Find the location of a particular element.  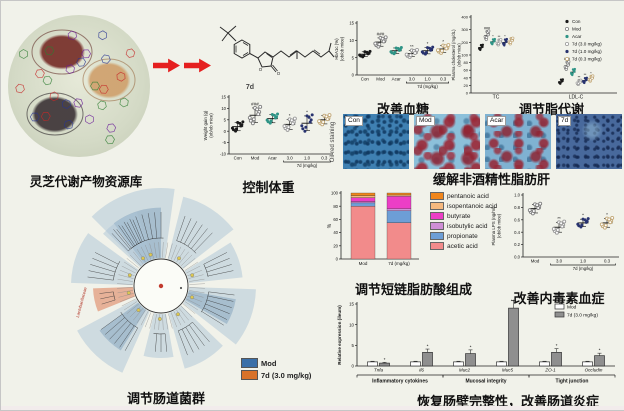

svg-text: Occludin is located at coordinates (594, 370).